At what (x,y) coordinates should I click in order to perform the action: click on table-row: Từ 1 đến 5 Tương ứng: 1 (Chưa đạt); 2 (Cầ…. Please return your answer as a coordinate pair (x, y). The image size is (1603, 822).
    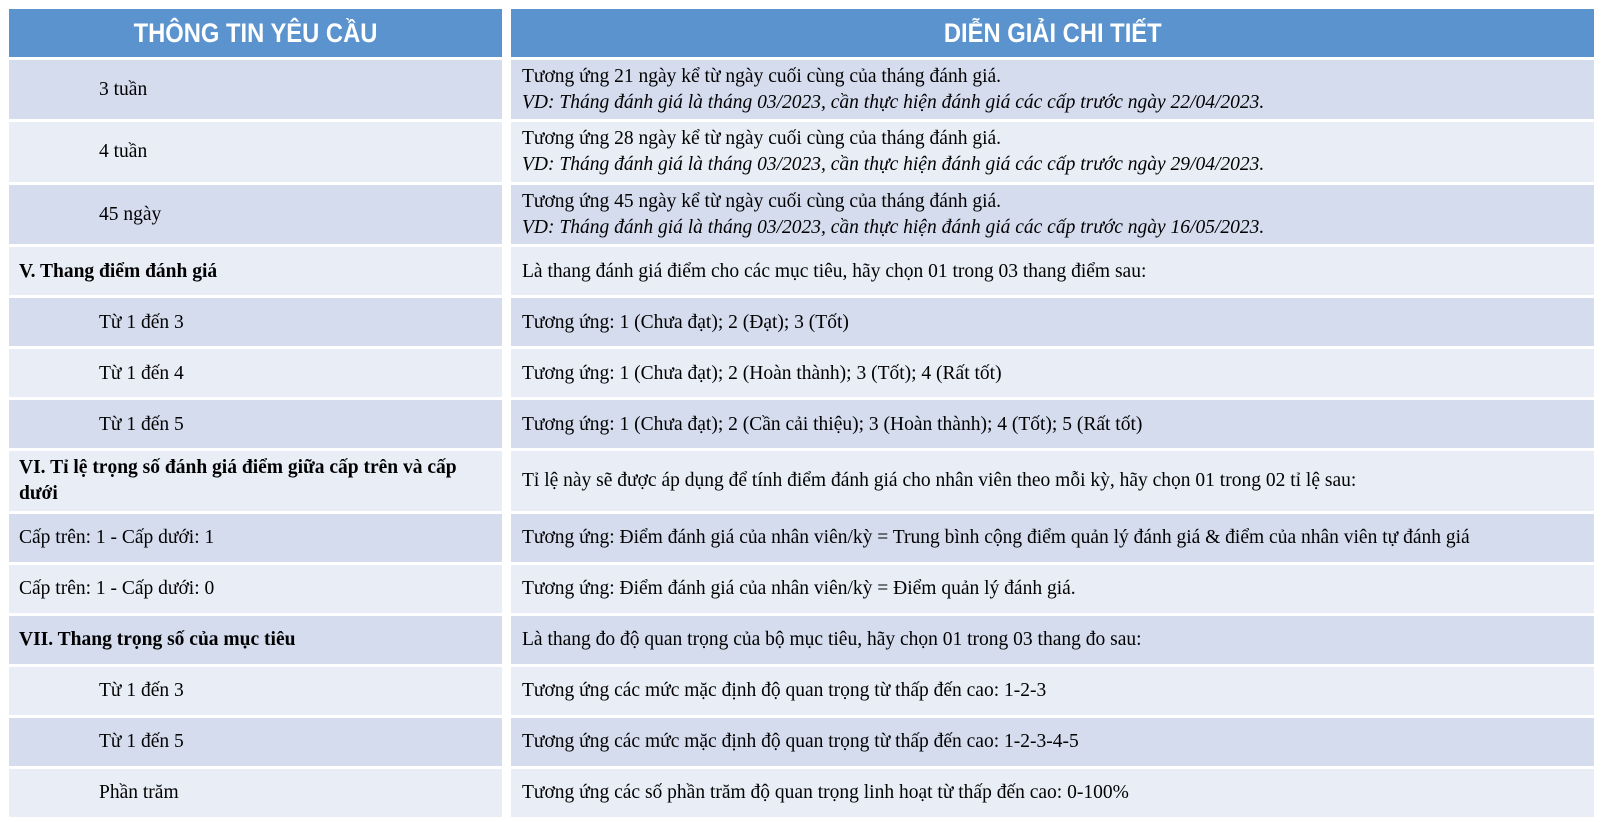
    Looking at the image, I should click on (801, 424).